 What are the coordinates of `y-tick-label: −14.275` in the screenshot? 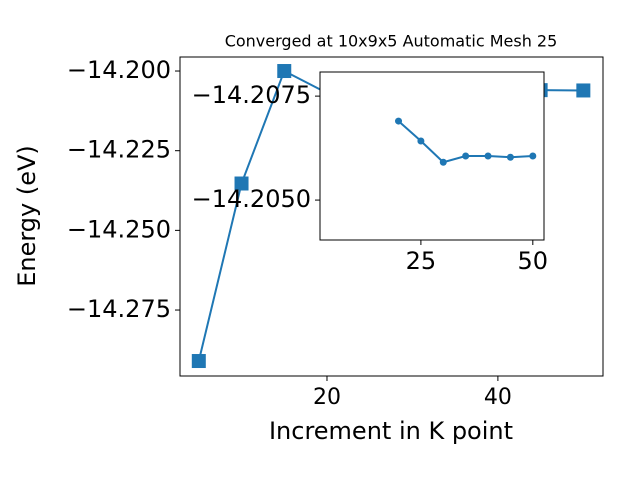 It's located at (119, 309).